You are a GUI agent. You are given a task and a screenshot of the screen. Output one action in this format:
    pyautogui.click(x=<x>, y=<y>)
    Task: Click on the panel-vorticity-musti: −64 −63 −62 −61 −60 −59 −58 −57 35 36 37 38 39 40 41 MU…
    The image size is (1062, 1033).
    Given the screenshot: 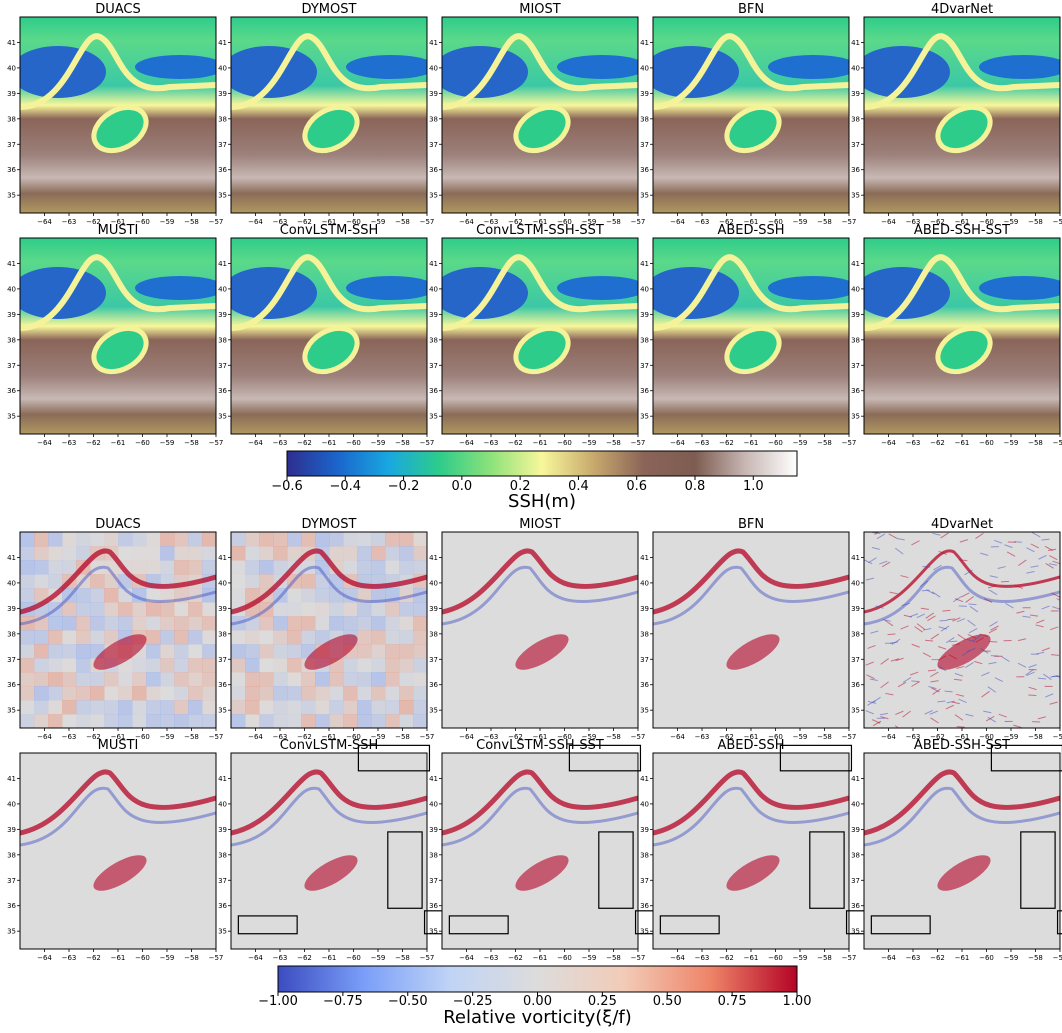 What is the action you would take?
    pyautogui.click(x=115, y=850)
    